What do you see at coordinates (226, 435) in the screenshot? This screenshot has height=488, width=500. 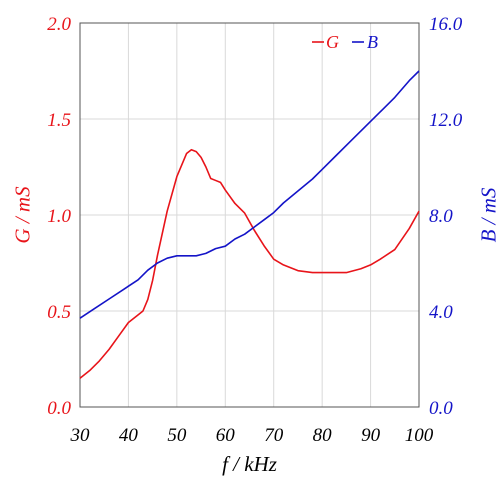 I see `x-tick-label: 60` at bounding box center [226, 435].